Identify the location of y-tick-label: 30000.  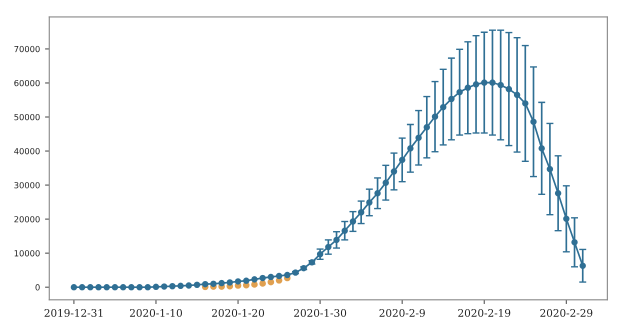
(27, 185).